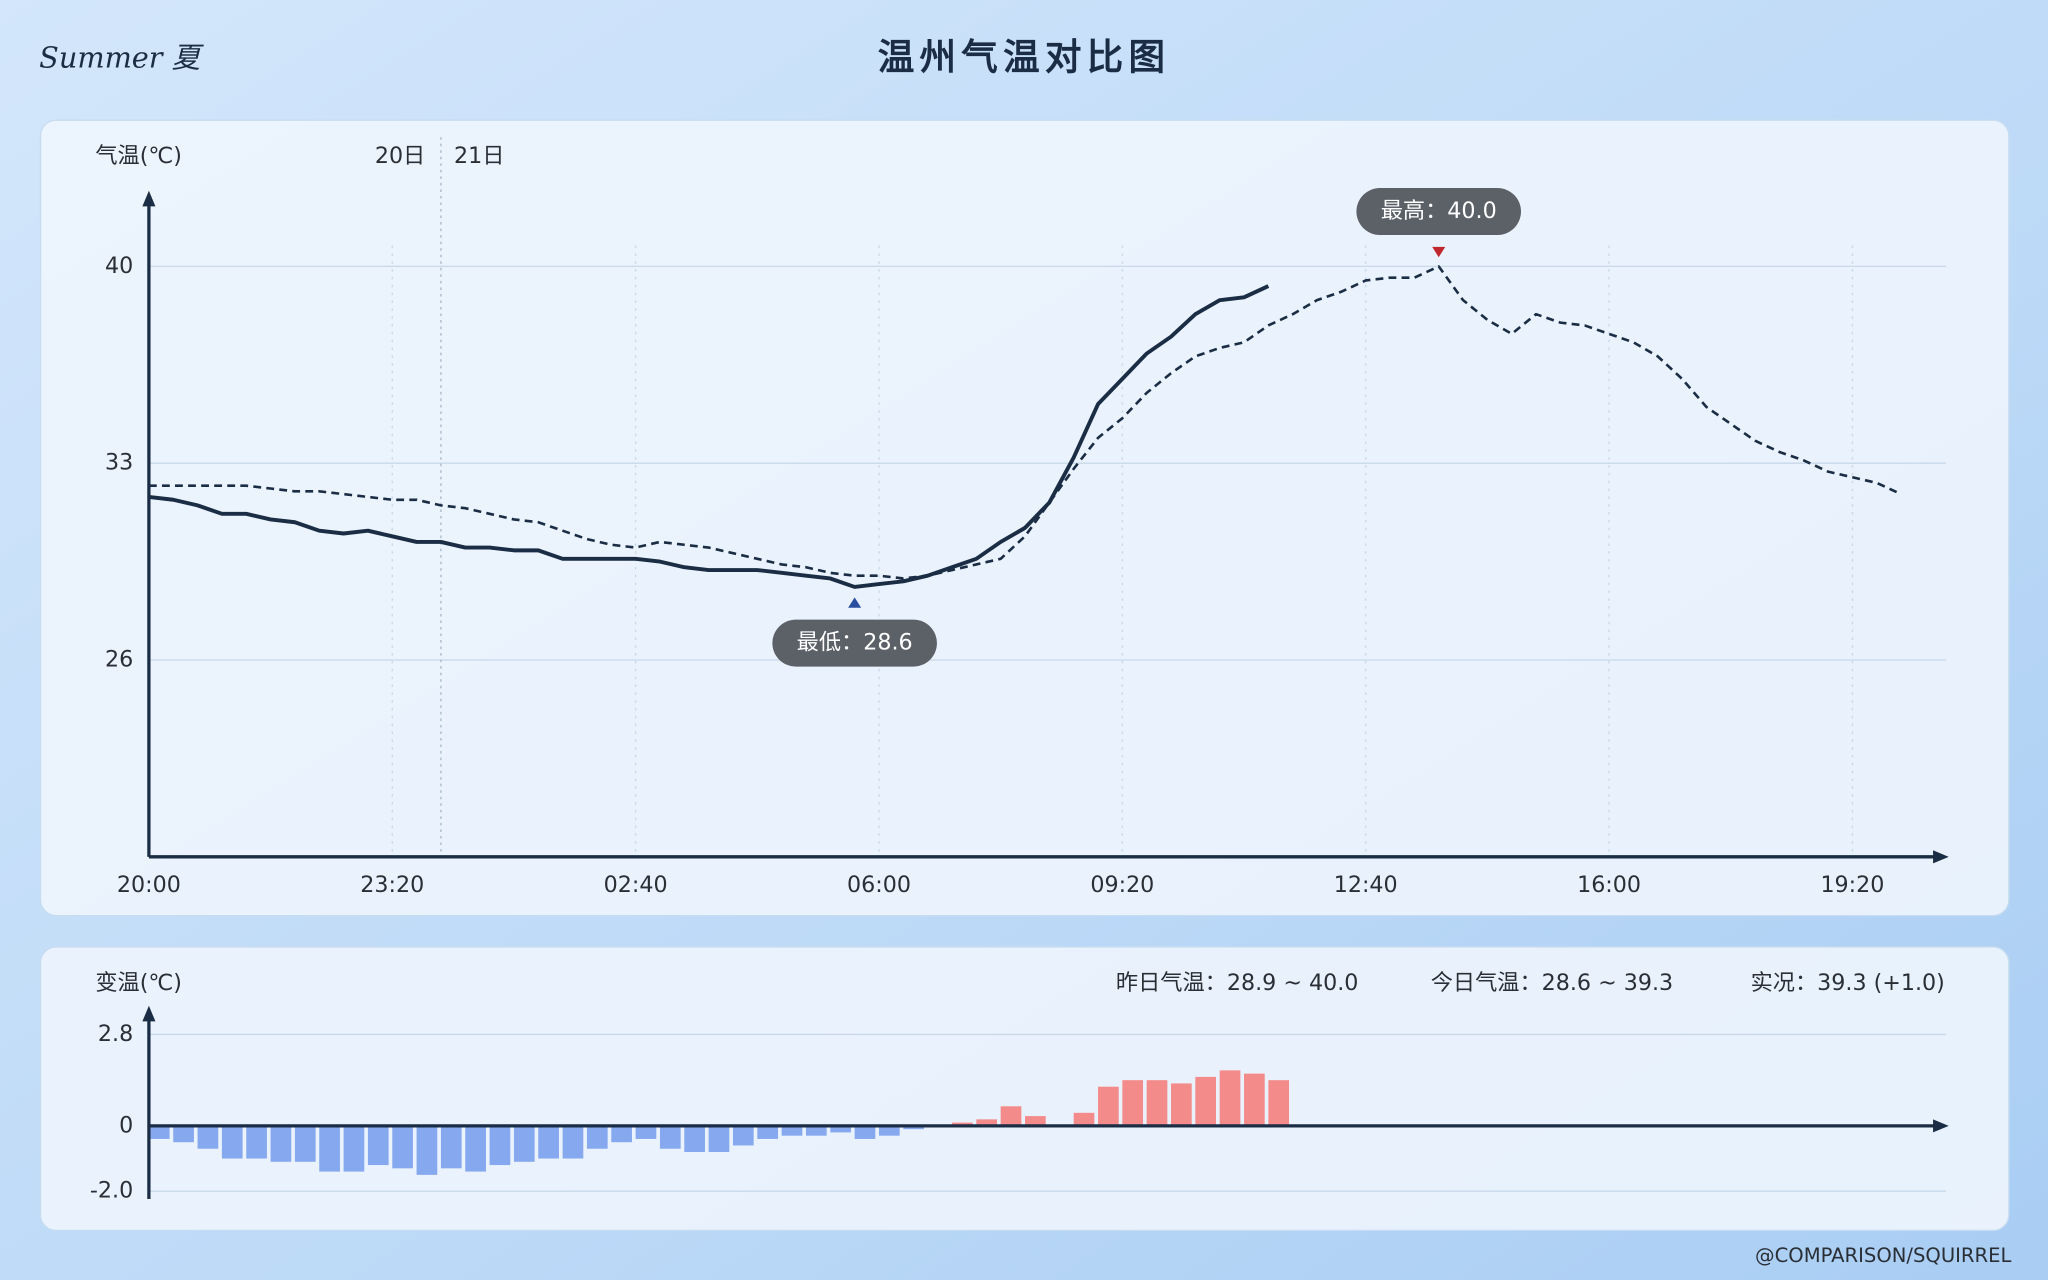  What do you see at coordinates (149, 885) in the screenshot?
I see `x-tick-label: 20:00` at bounding box center [149, 885].